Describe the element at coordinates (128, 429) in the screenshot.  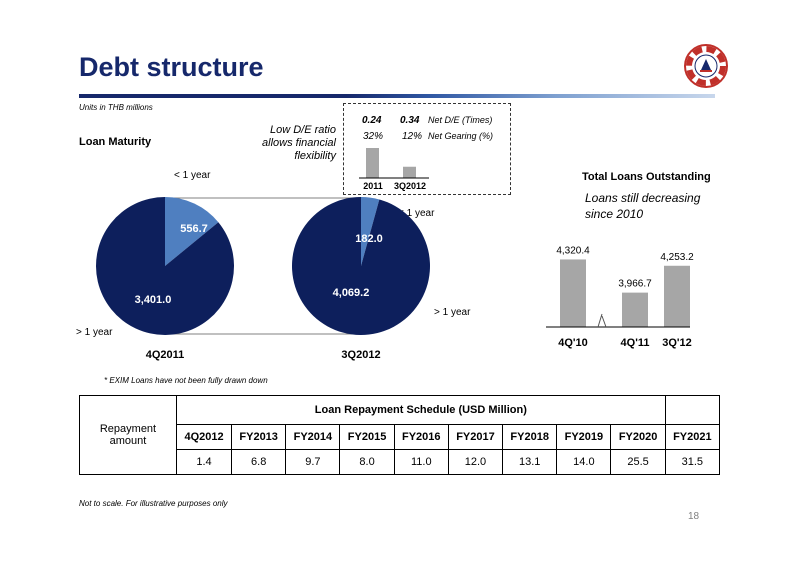
I see `repayment-row-label-line: Repayment` at that location.